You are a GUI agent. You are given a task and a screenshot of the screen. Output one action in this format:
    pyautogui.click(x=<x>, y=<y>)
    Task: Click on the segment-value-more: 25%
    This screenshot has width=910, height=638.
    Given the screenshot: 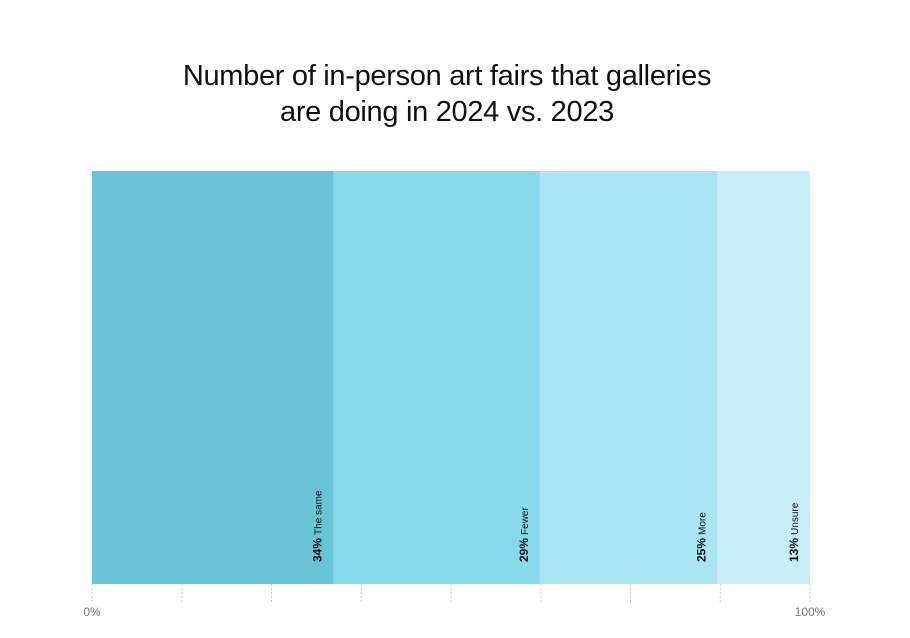 What is the action you would take?
    pyautogui.click(x=702, y=550)
    